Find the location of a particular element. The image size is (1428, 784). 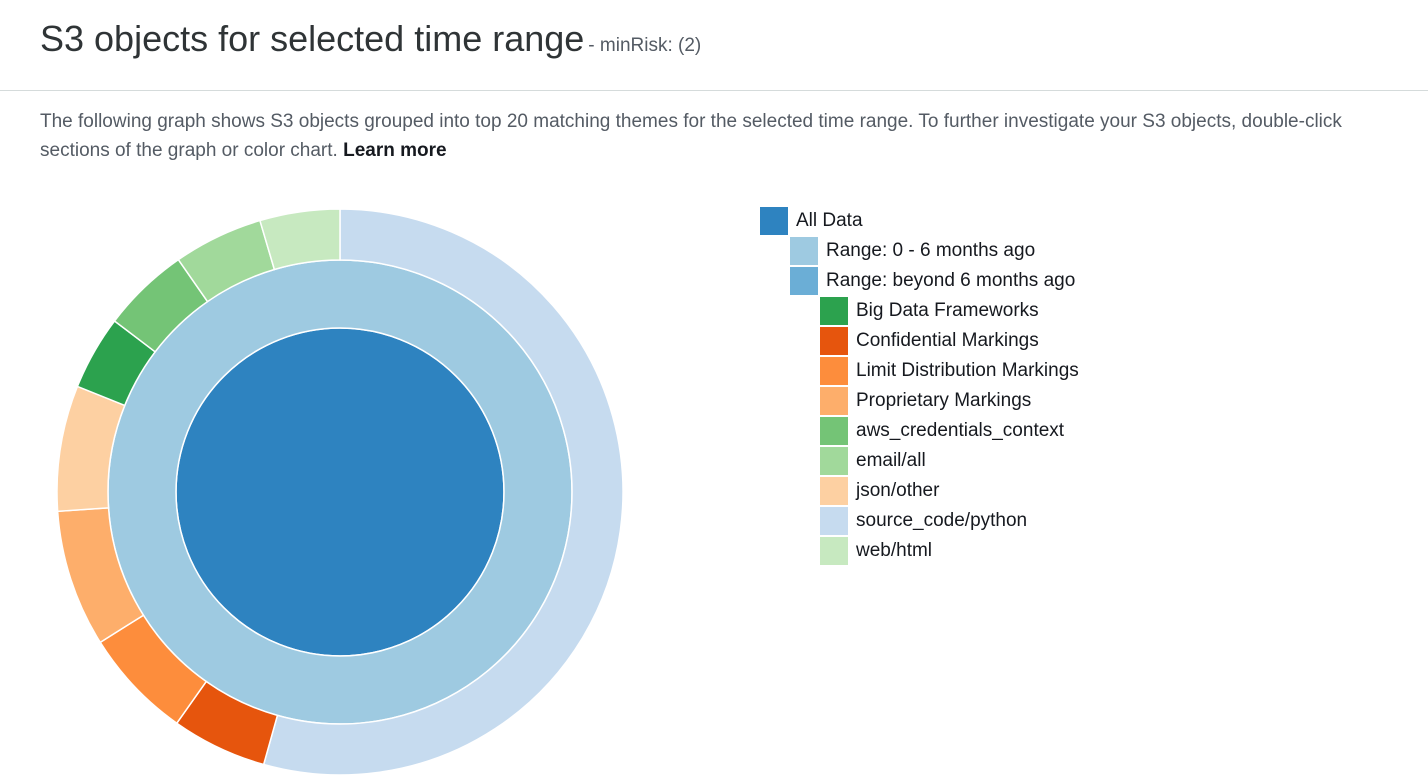

legend-label: Range: beyond 6 months ago is located at coordinates (951, 280).